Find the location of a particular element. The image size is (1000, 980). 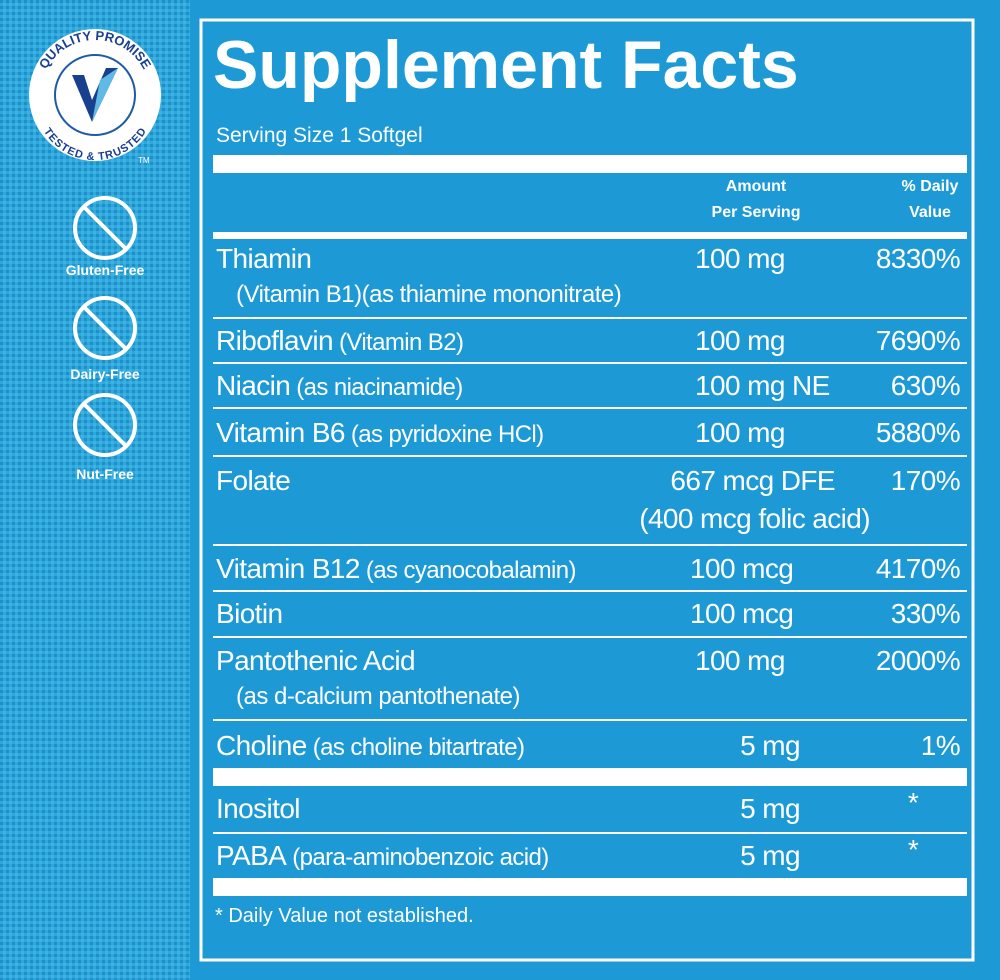

badges: Gluten-Free Dairy-Free Nut-Free is located at coordinates (105, 339).